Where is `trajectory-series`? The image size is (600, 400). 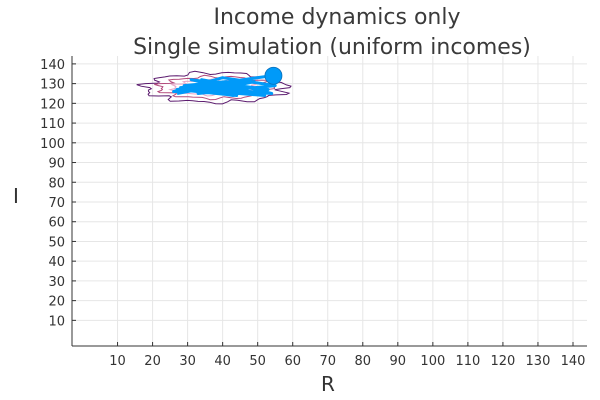 trajectory-series is located at coordinates (227, 81).